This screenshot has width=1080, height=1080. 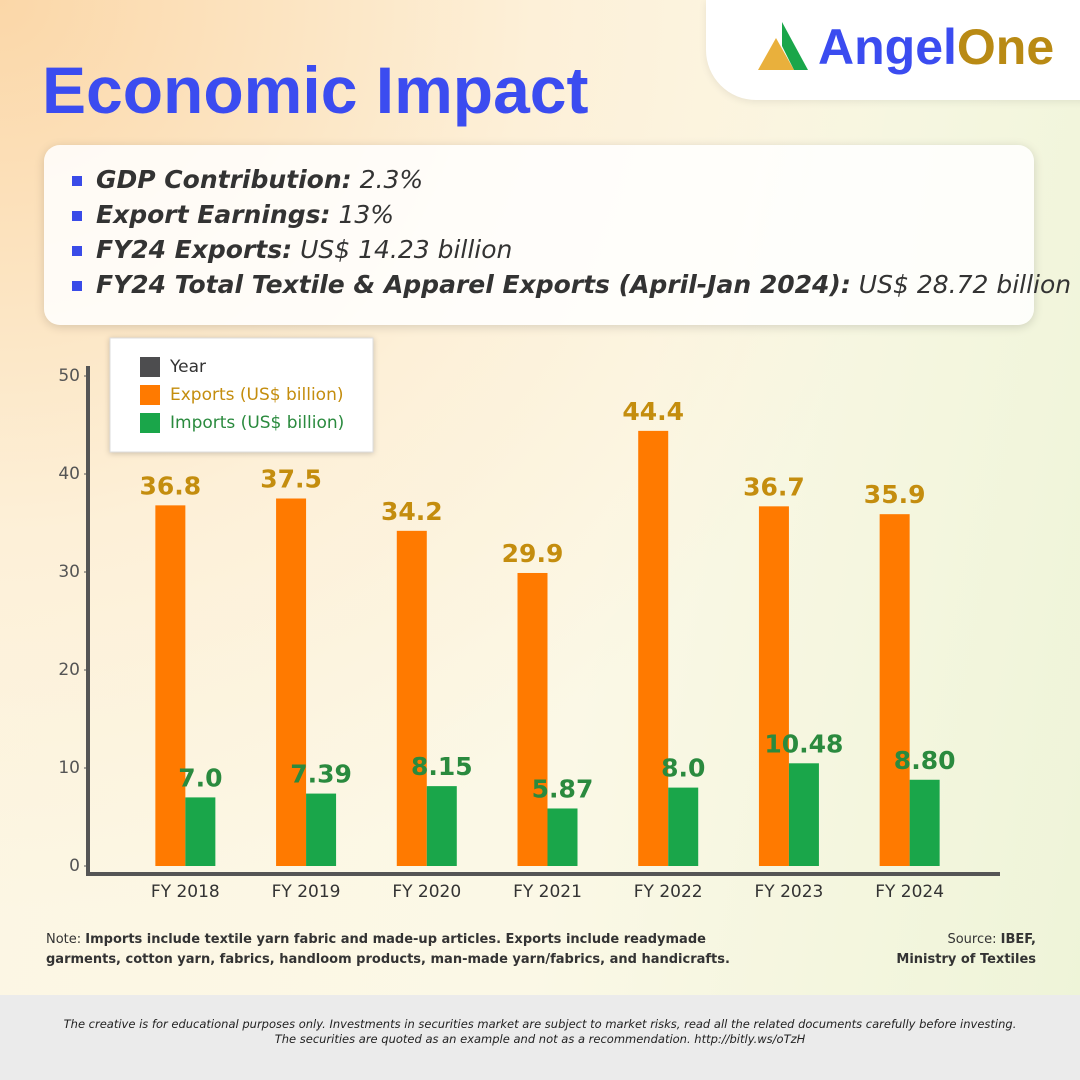 What do you see at coordinates (306, 892) in the screenshot?
I see `x-tick-label: FY 2019` at bounding box center [306, 892].